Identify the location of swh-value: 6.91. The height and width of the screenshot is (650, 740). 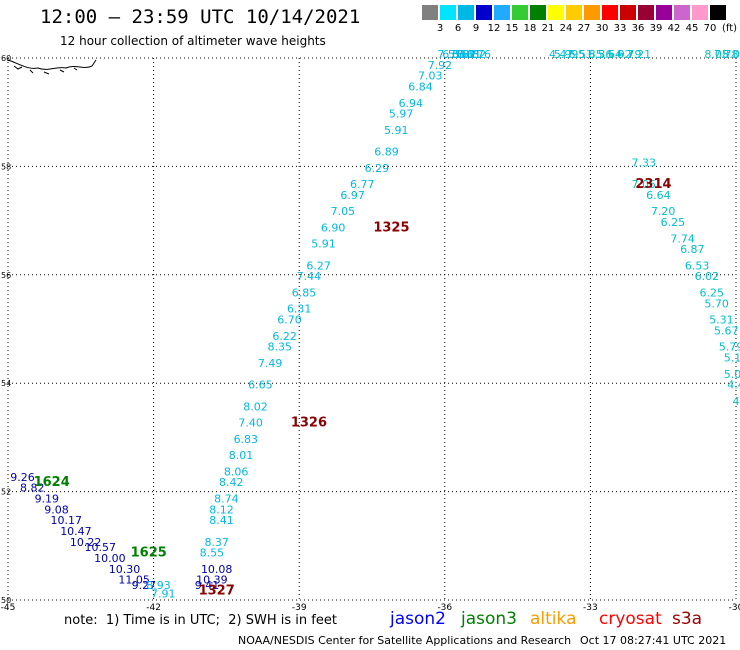
(464, 54).